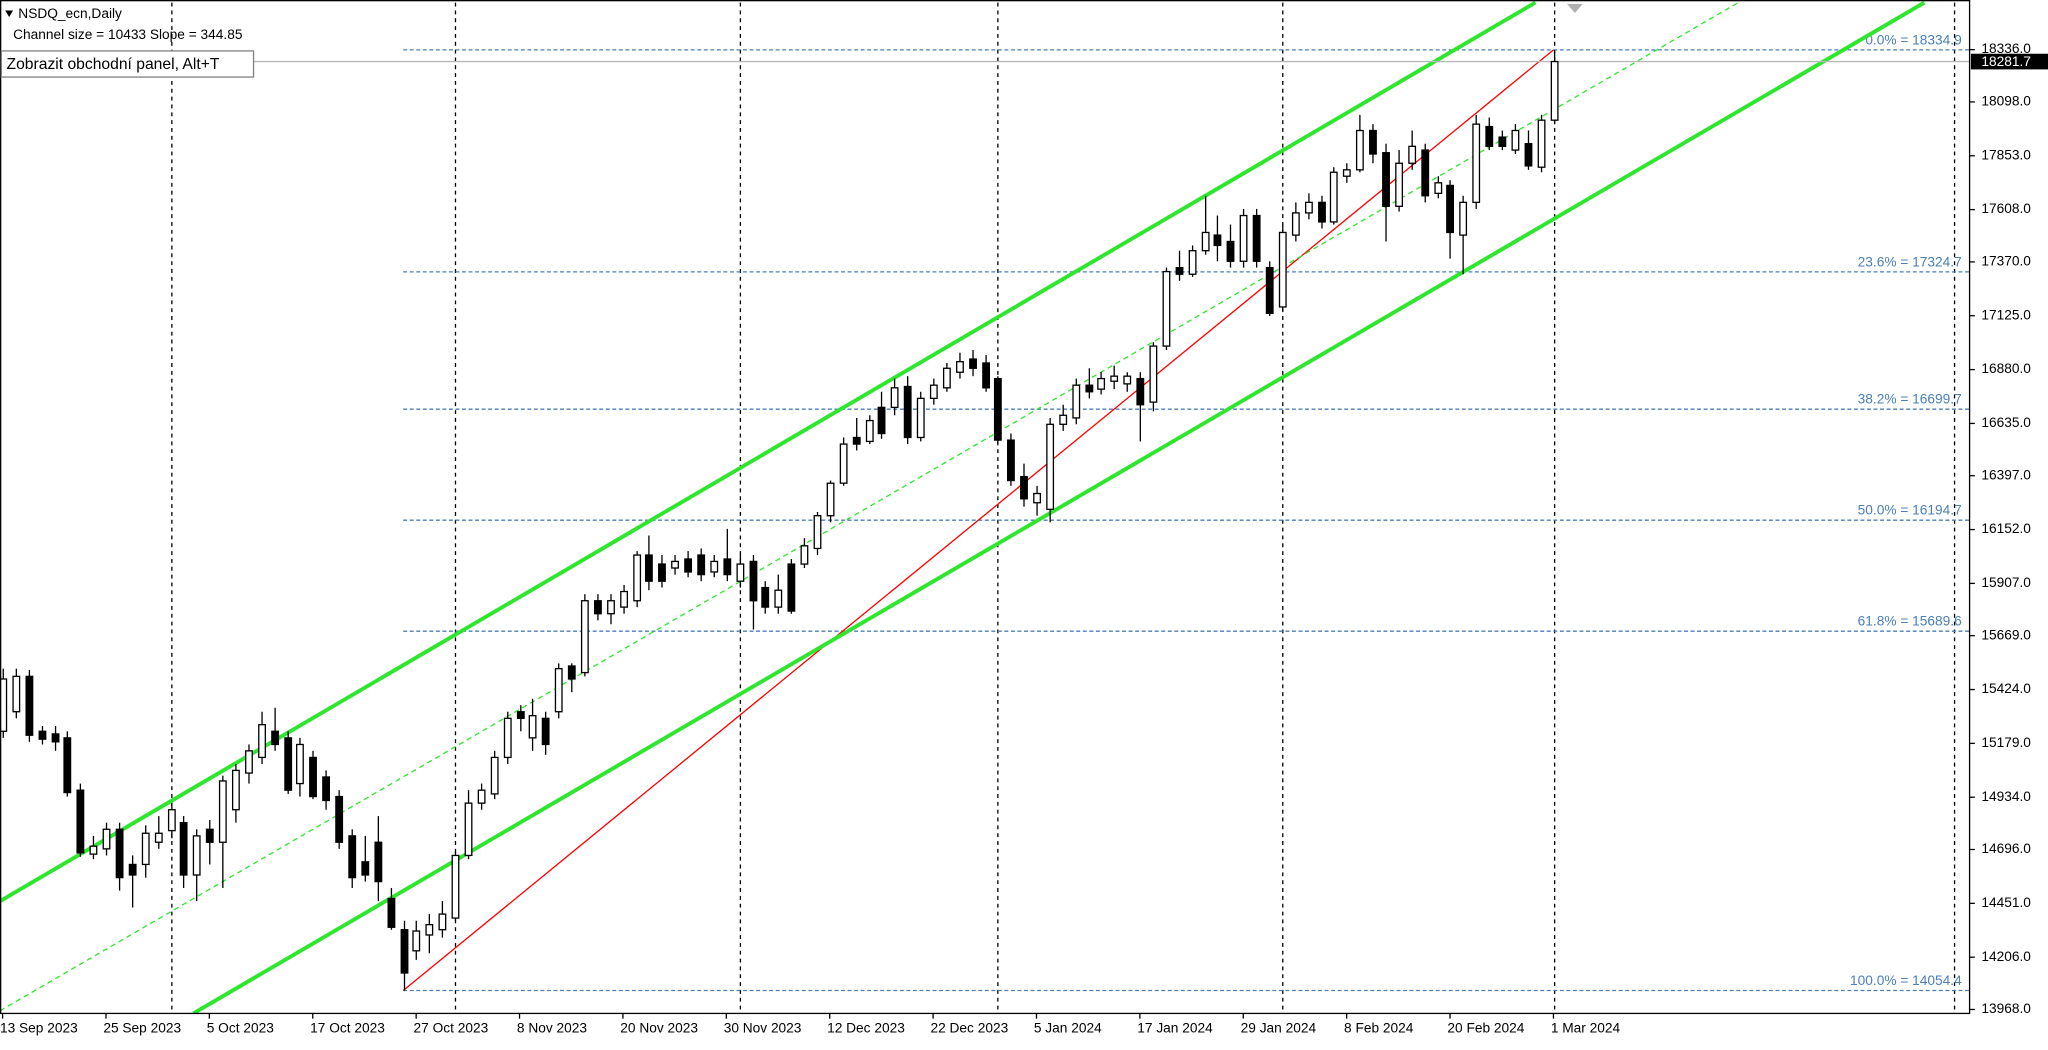 This screenshot has width=2048, height=1050. Describe the element at coordinates (2006, 902) in the screenshot. I see `y-tick-label: 14451.0` at that location.